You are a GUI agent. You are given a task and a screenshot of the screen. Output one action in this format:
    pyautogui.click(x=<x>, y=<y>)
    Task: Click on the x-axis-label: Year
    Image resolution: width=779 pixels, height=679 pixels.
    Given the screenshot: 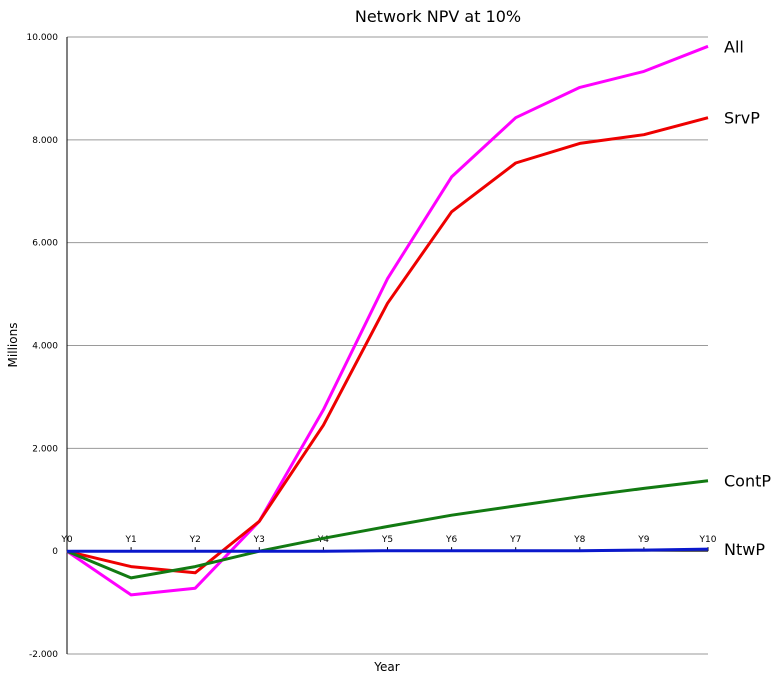 What is the action you would take?
    pyautogui.click(x=386, y=667)
    